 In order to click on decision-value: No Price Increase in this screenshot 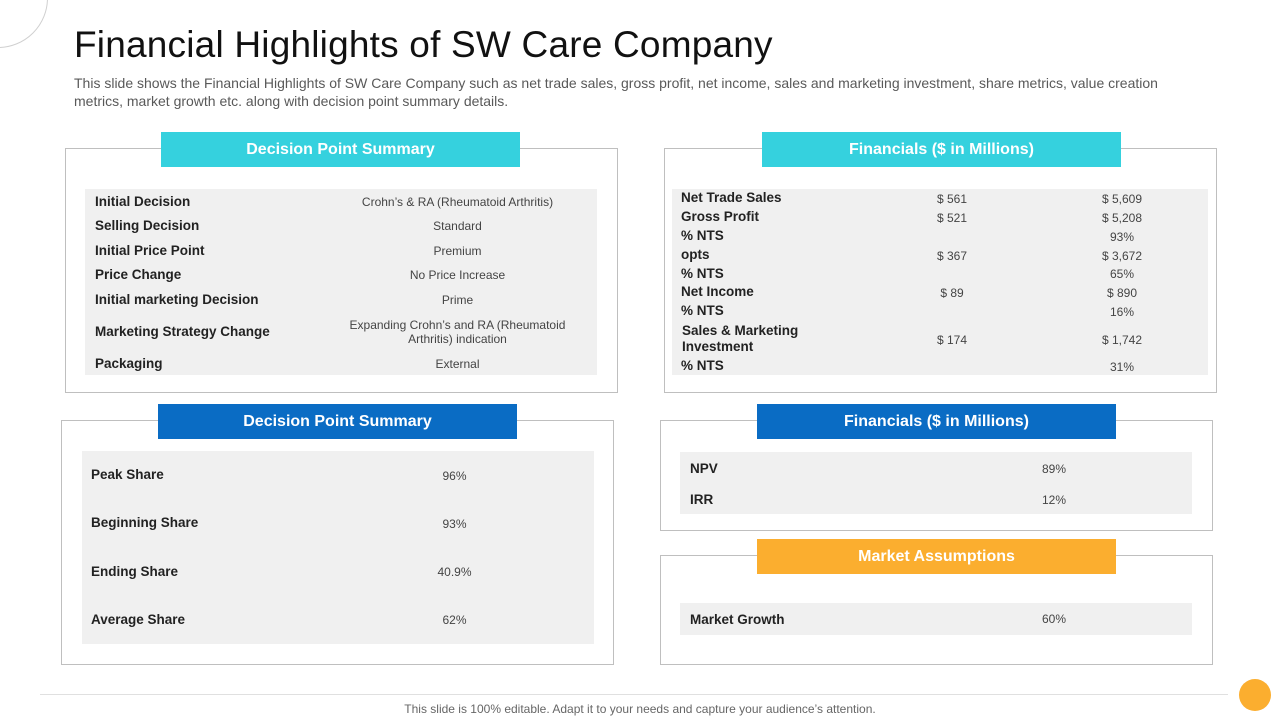, I will do `click(457, 275)`.